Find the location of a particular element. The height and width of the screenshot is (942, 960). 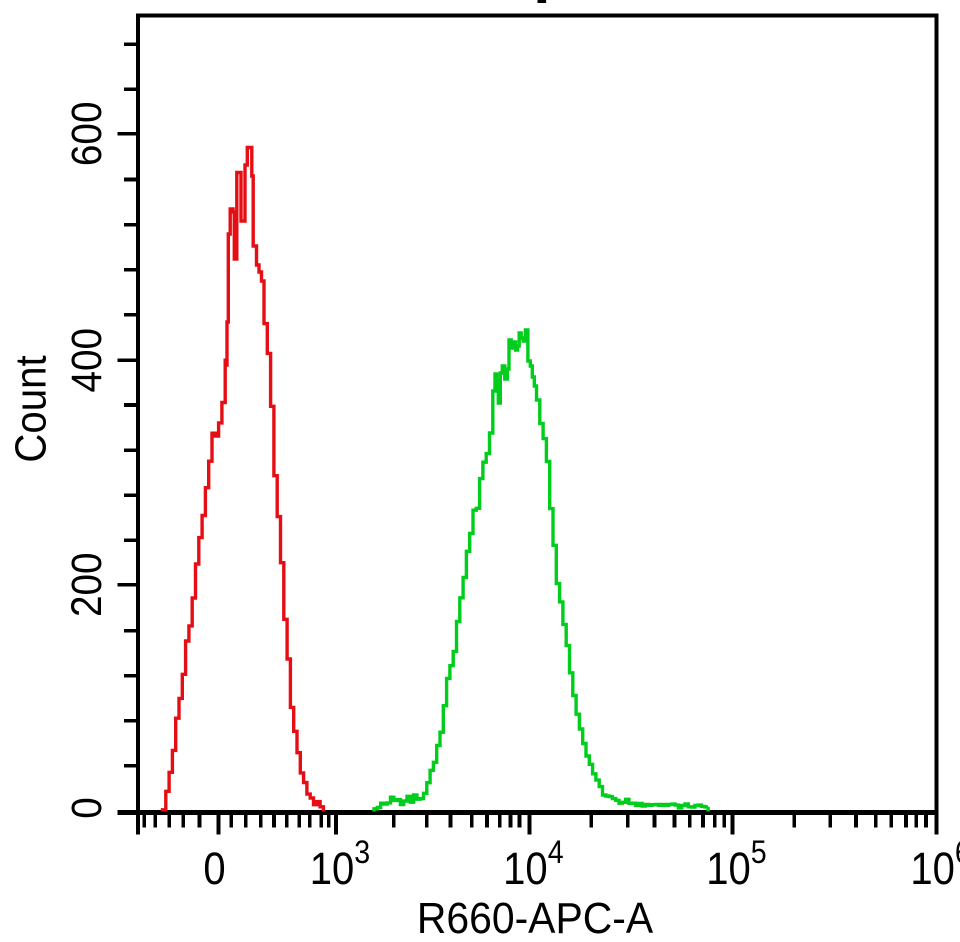

svg-text: 600 is located at coordinates (86, 134).